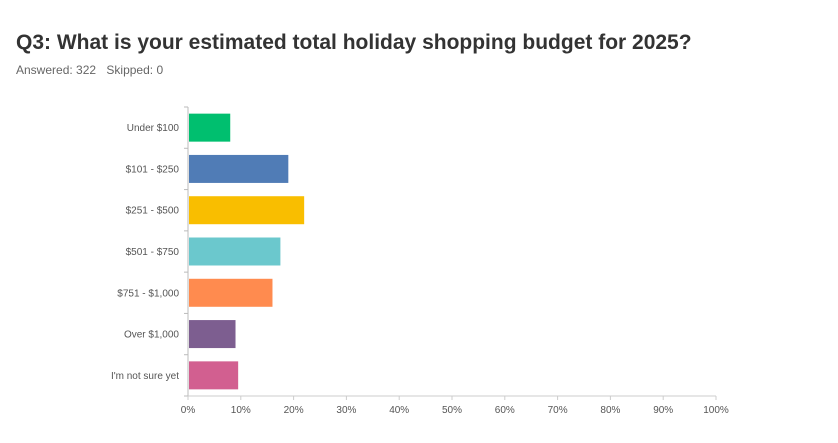 The width and height of the screenshot is (838, 443). Describe the element at coordinates (241, 410) in the screenshot. I see `x-tick-label: 10%` at that location.